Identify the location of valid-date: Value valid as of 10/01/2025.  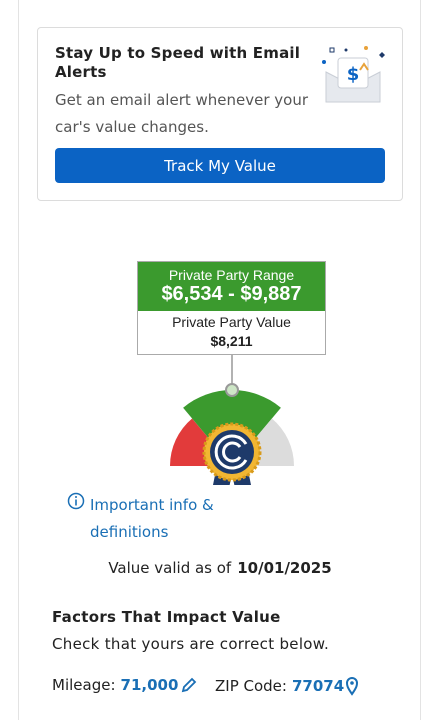
(220, 568).